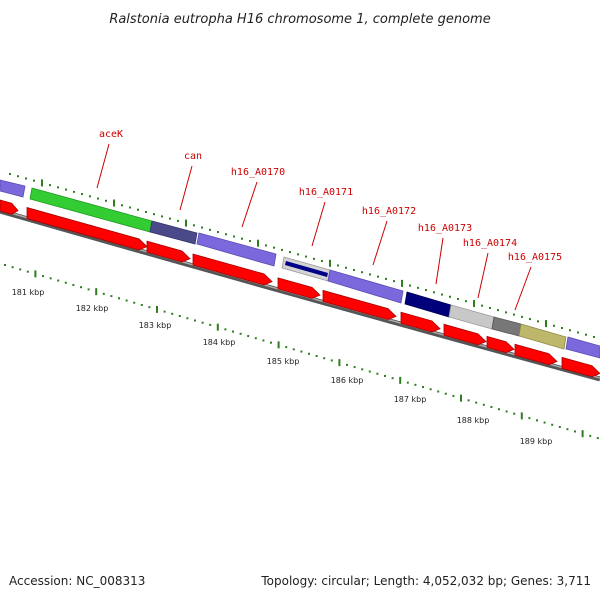 The image size is (600, 600). I want to click on kbp-label: 182 kbp, so click(92, 308).